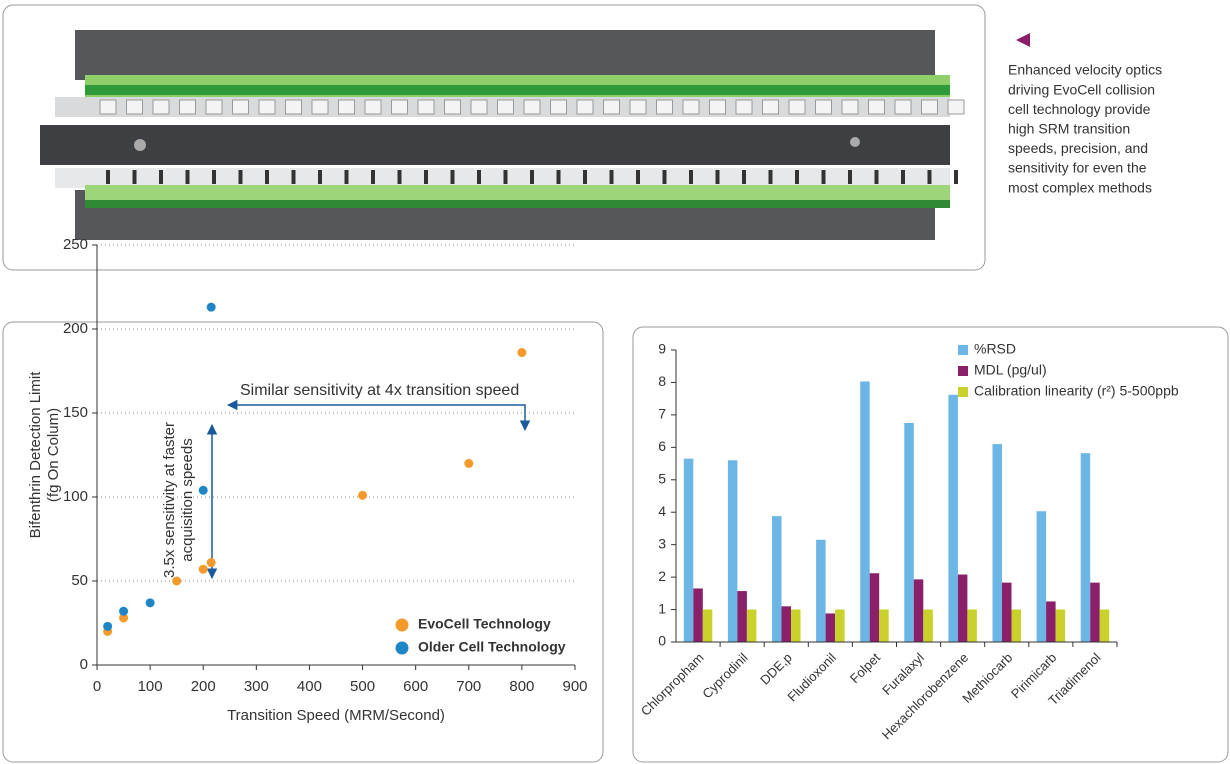 The image size is (1230, 764). What do you see at coordinates (309, 686) in the screenshot?
I see `x-tick-label: 400` at bounding box center [309, 686].